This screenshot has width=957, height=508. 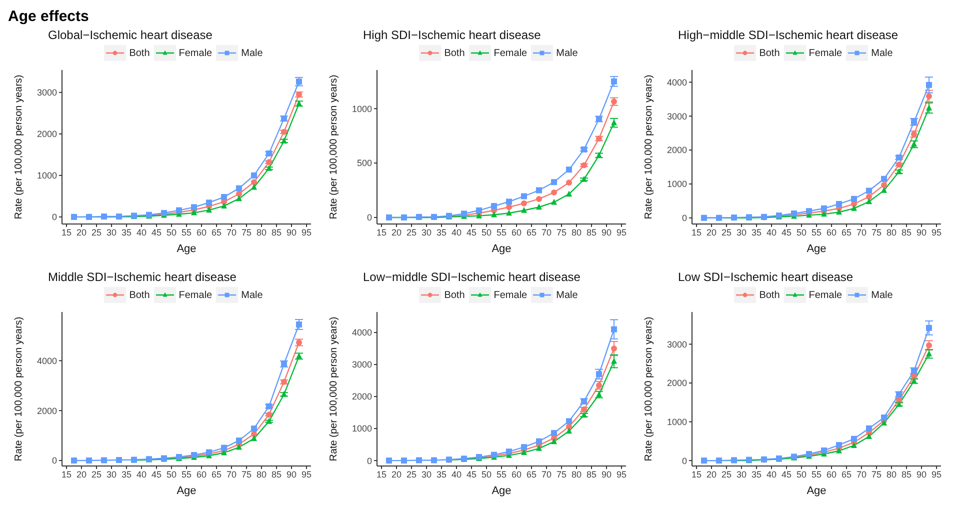 What do you see at coordinates (452, 35) in the screenshot?
I see `chart-title: High SDI−Ischemic heart disease` at bounding box center [452, 35].